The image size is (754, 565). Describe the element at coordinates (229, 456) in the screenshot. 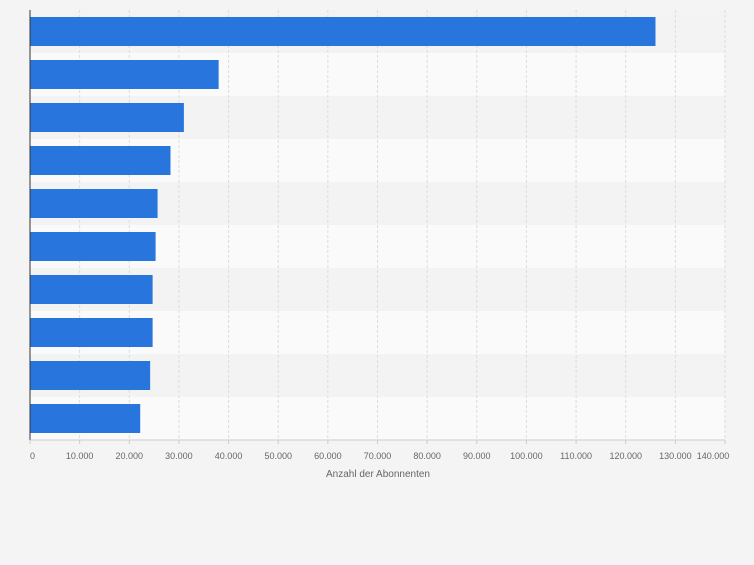

I see `x-tick-label: 40.000` at that location.